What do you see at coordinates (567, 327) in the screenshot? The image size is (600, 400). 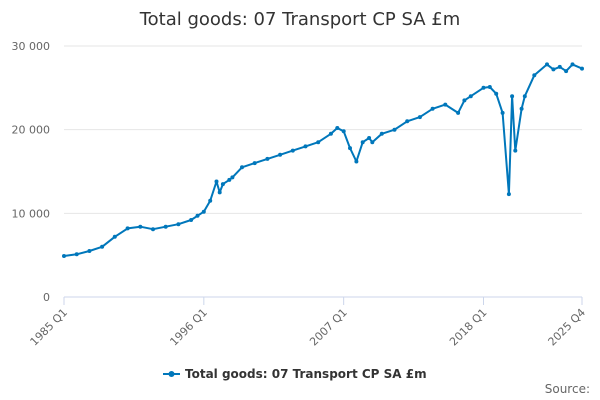 I see `x-tick-label: 2025 Q4` at bounding box center [567, 327].